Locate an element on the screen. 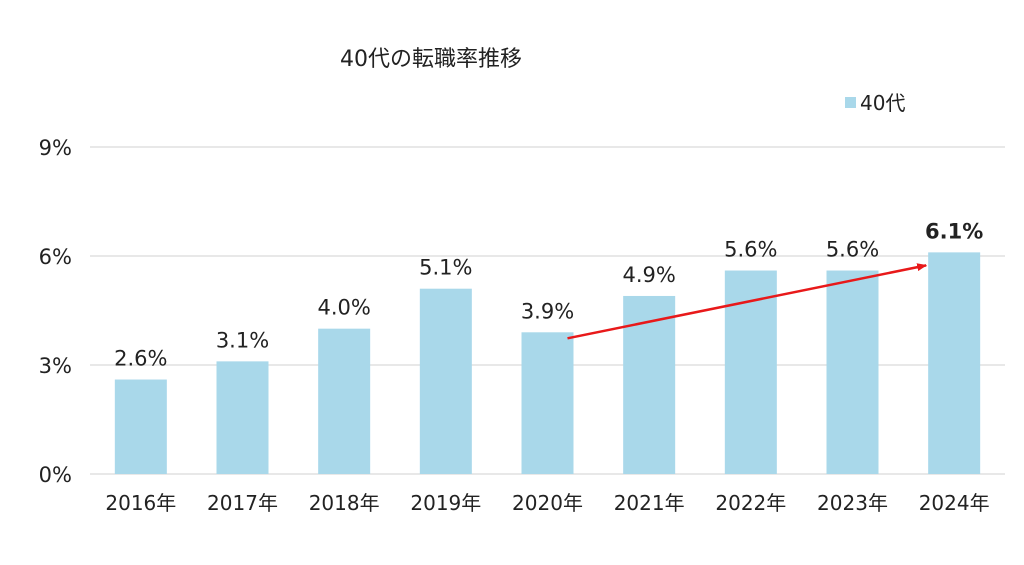  x-tick-label: 2023年 is located at coordinates (852, 503).